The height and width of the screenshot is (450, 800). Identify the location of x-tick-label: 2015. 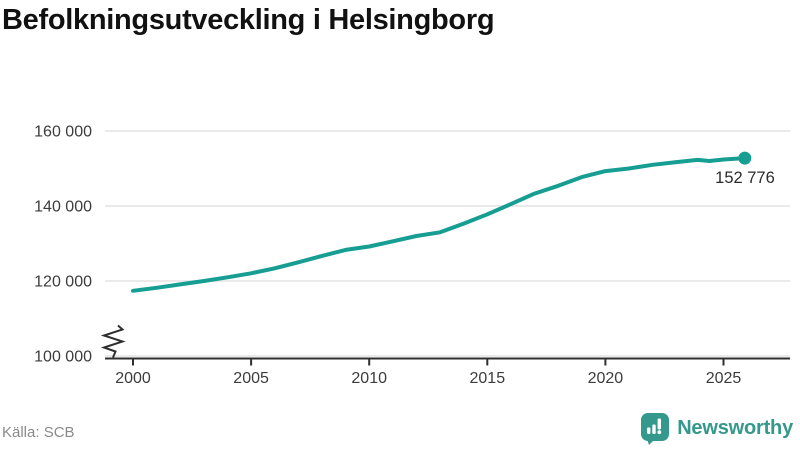
(488, 378).